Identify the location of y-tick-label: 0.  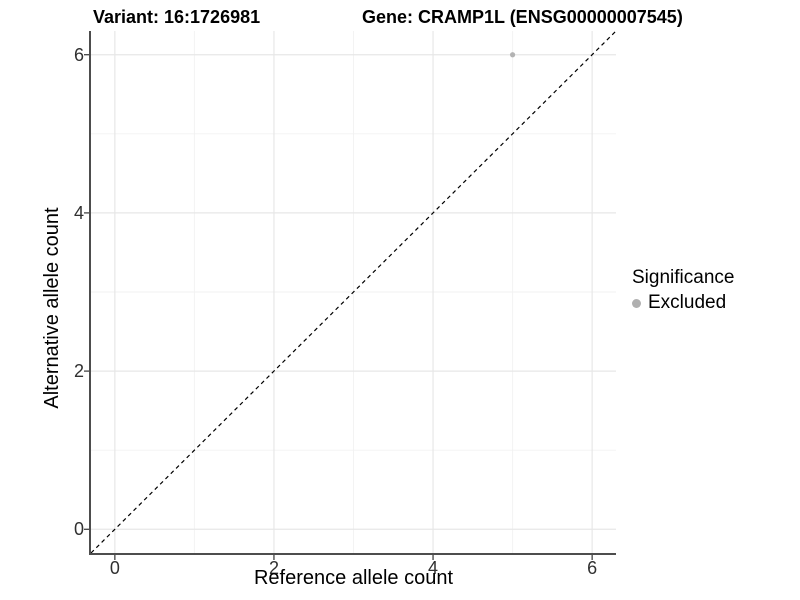
(78, 529).